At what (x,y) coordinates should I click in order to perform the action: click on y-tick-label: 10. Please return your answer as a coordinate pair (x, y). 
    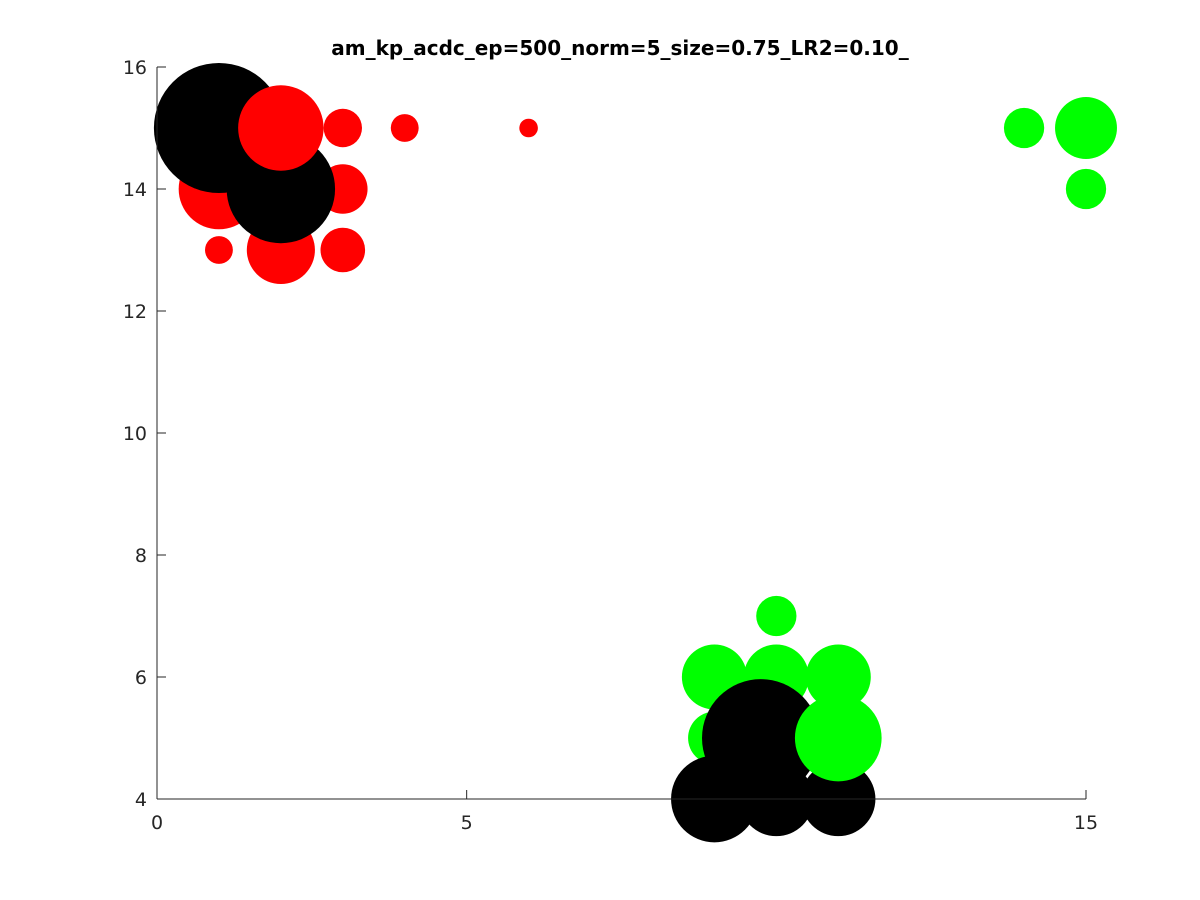
    Looking at the image, I should click on (135, 434).